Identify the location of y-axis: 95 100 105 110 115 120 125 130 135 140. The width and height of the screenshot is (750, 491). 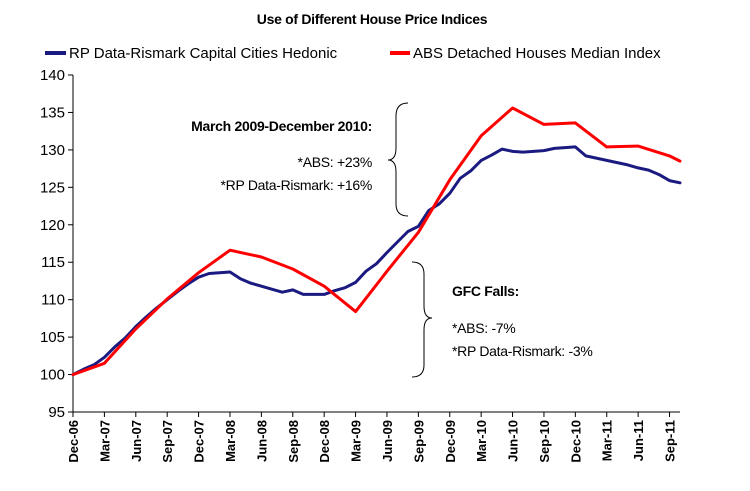
(57, 244).